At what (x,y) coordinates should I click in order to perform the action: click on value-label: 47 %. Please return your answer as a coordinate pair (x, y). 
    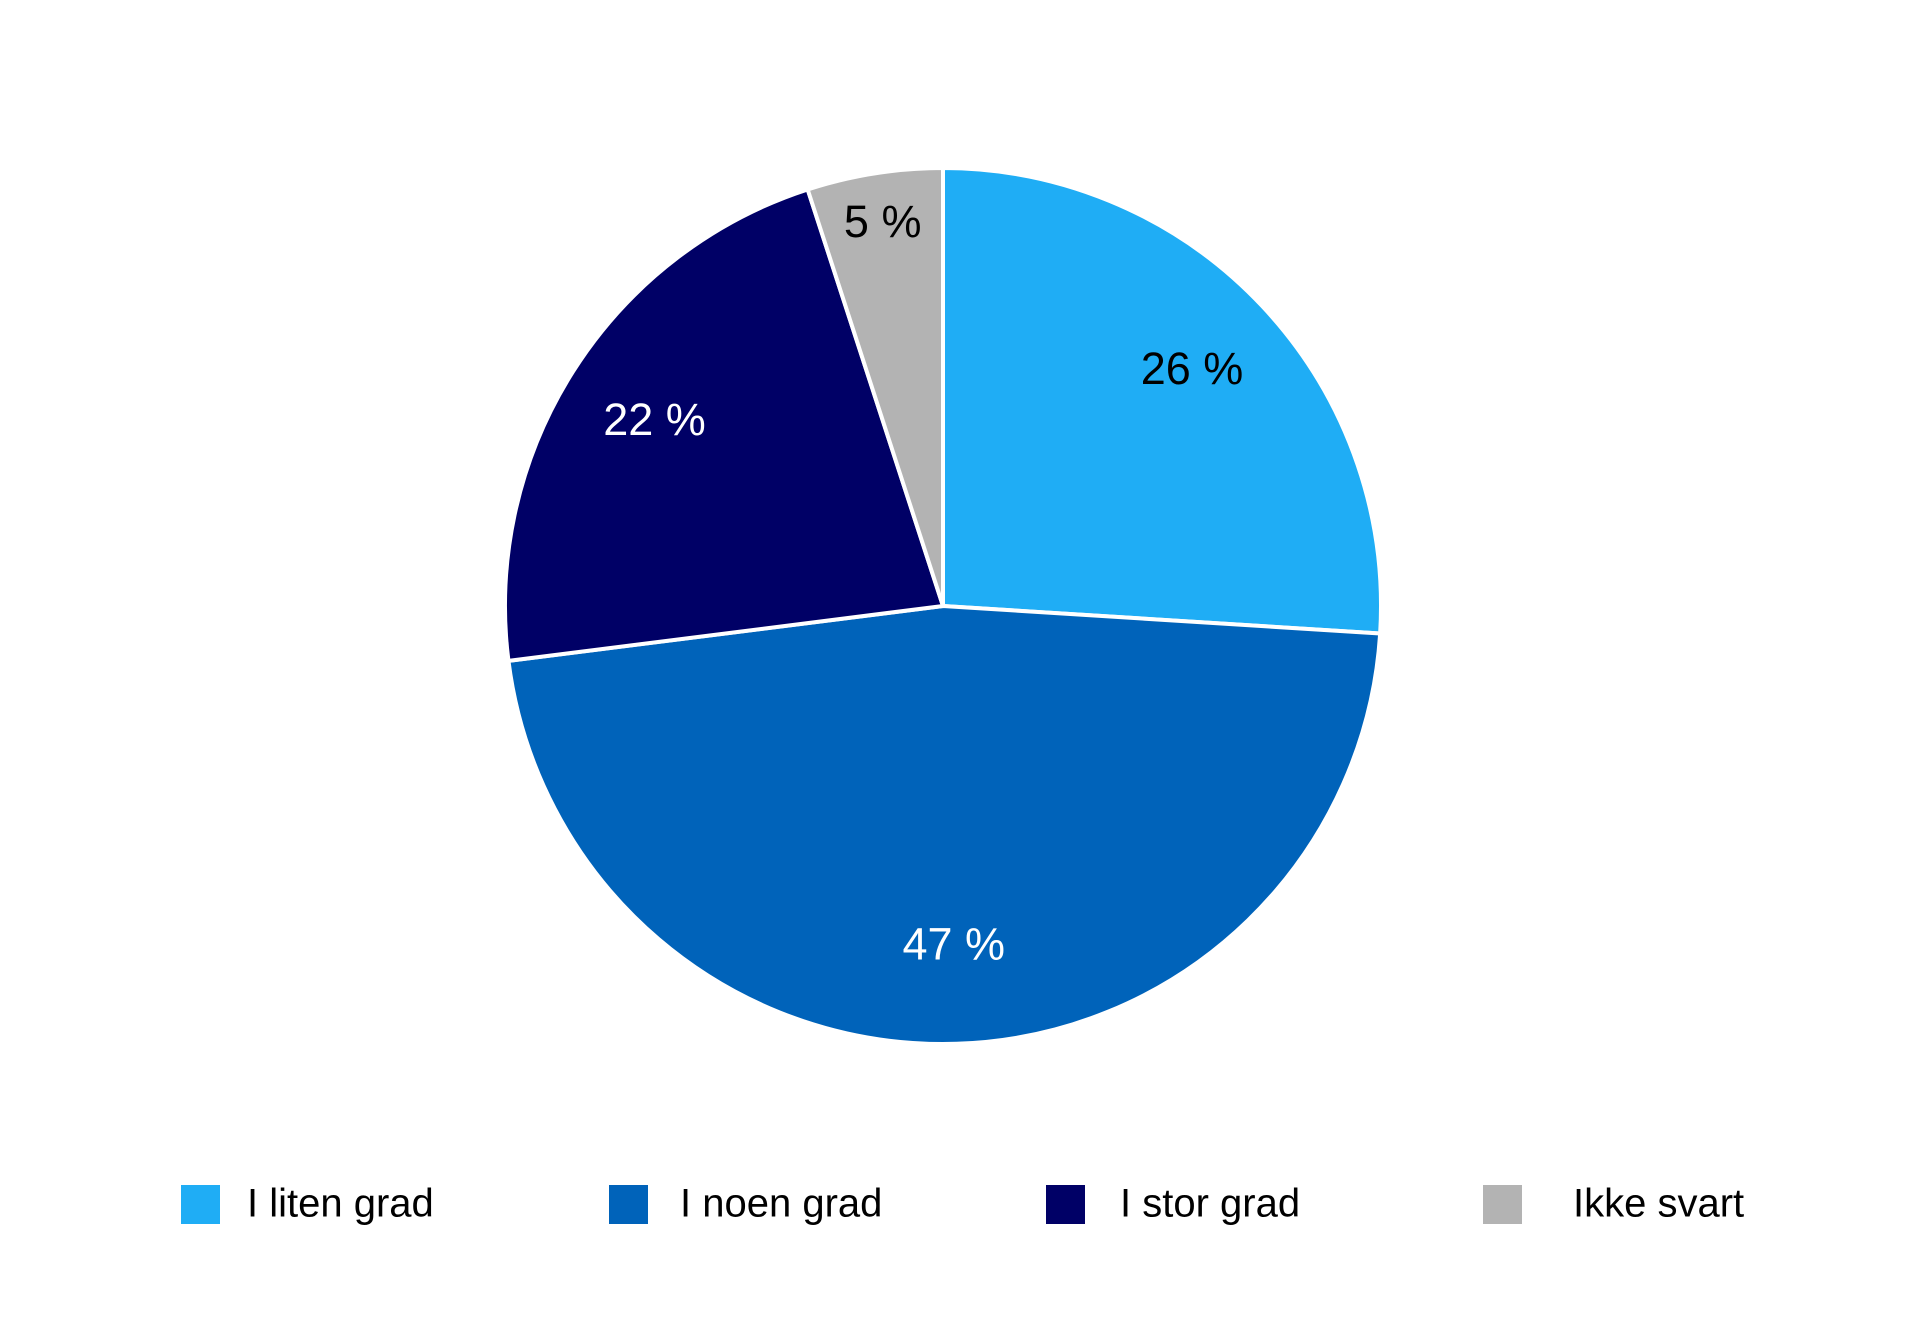
    Looking at the image, I should click on (953, 943).